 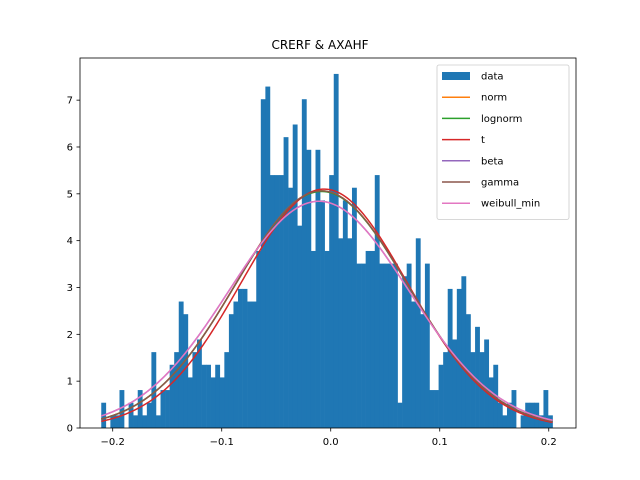 What do you see at coordinates (70, 382) in the screenshot?
I see `y-tick-label: 1` at bounding box center [70, 382].